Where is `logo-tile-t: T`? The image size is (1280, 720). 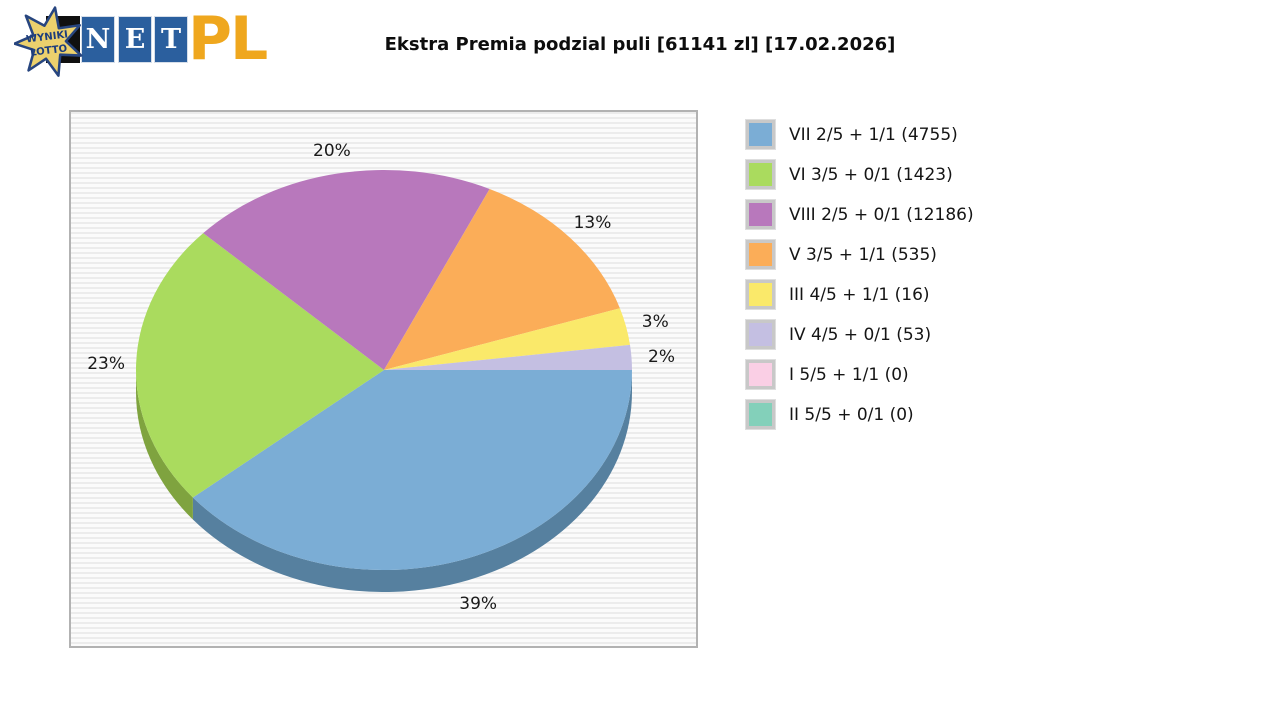 logo-tile-t: T is located at coordinates (171, 39).